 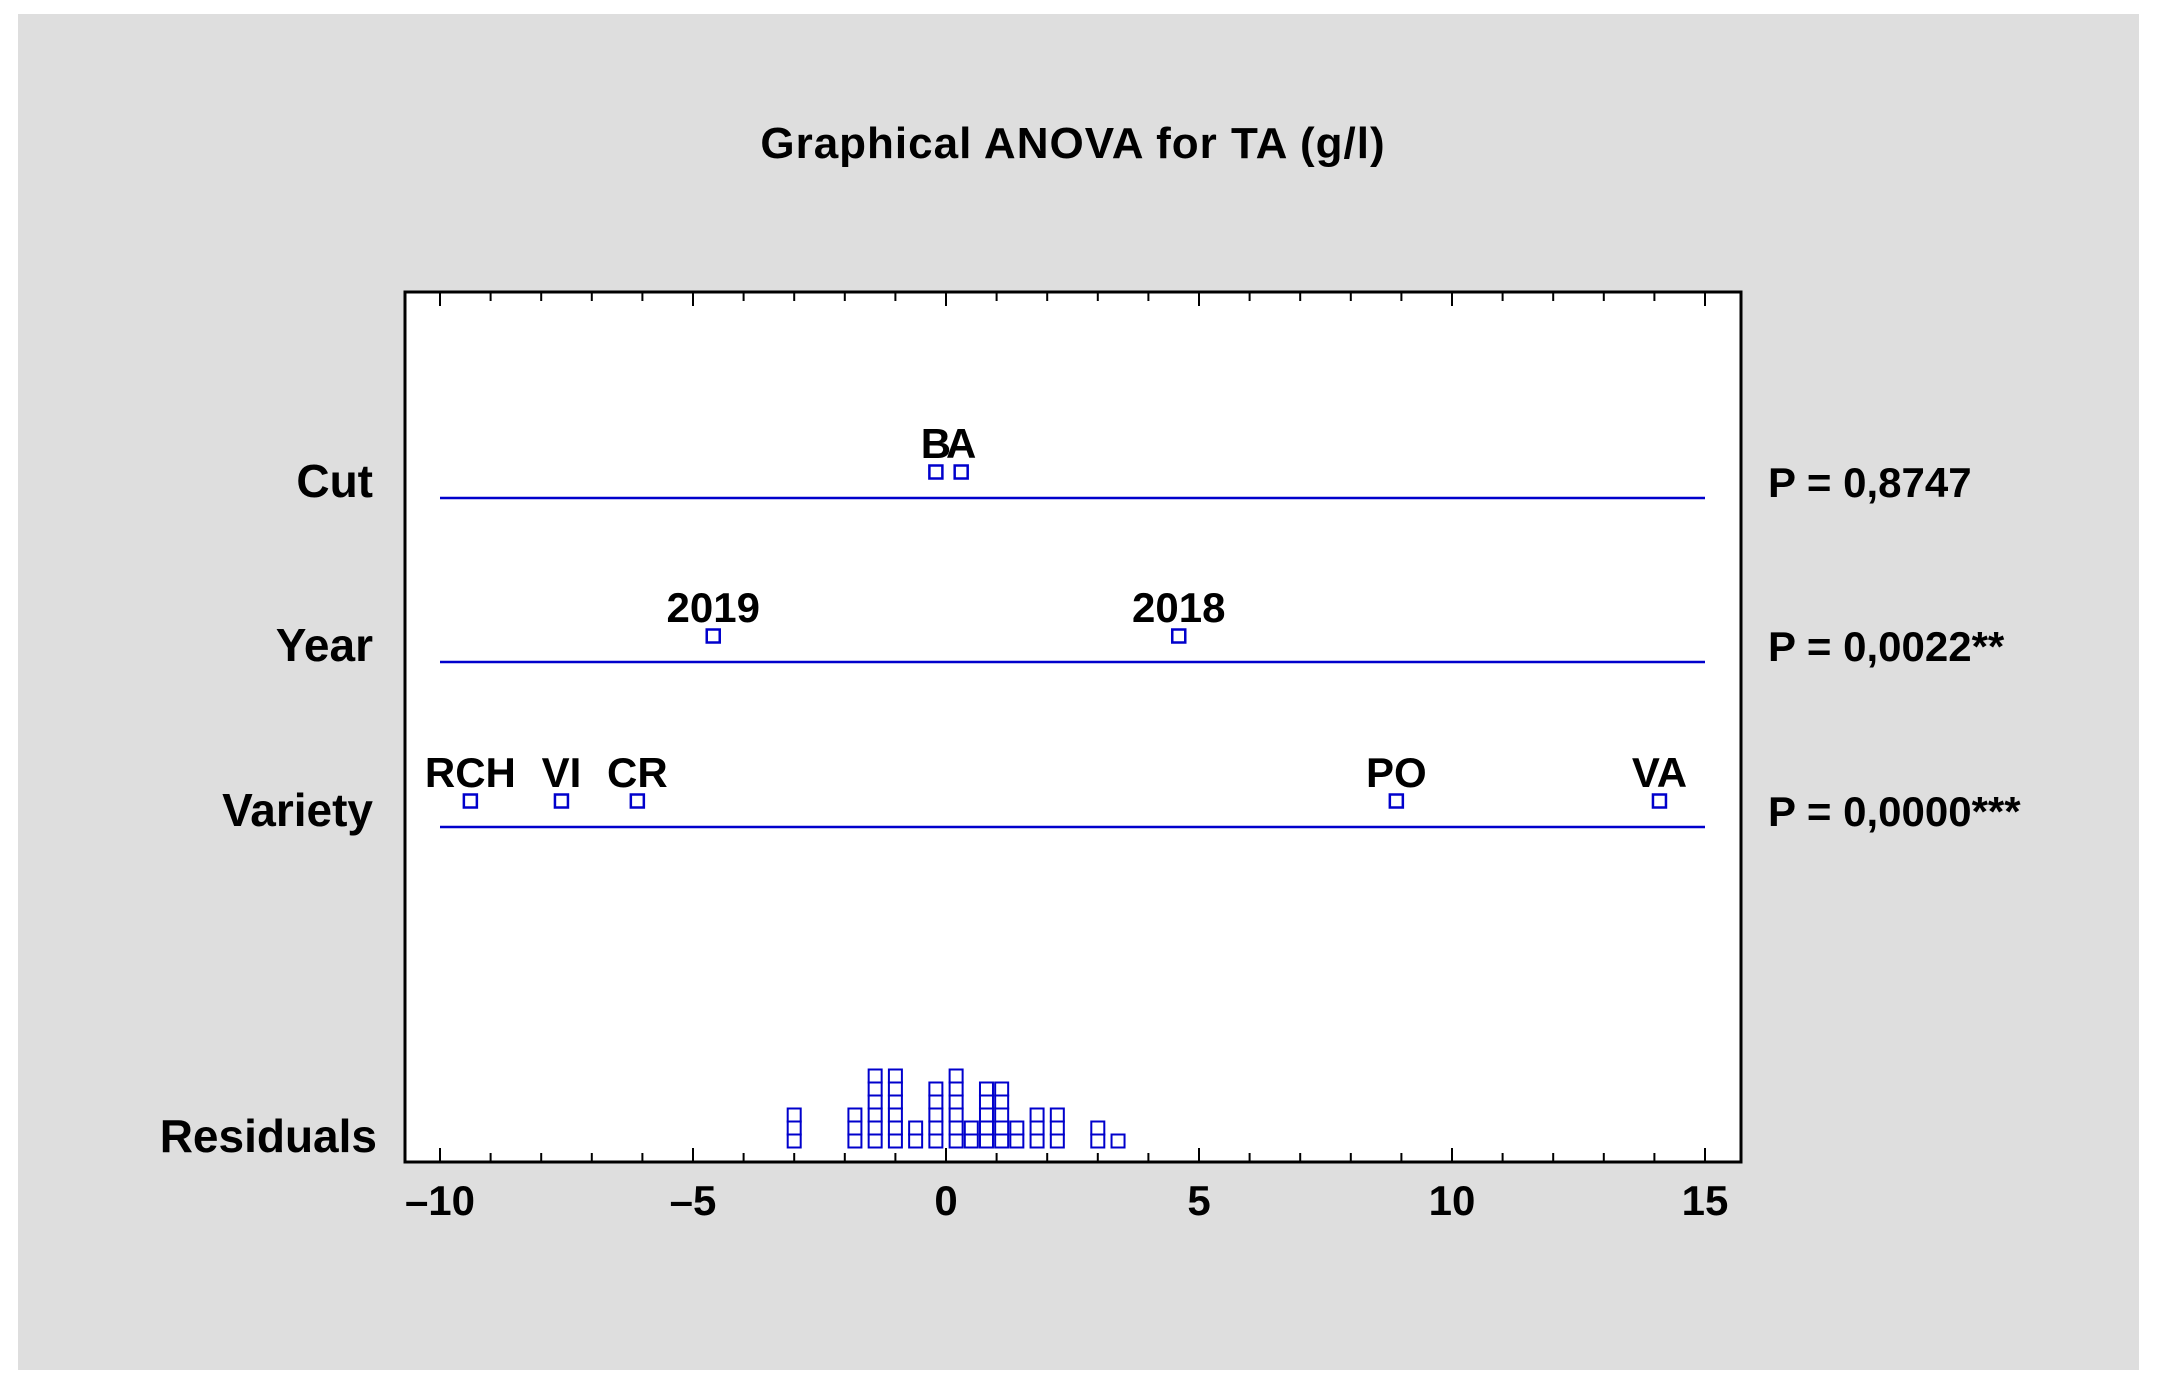 I want to click on p-value-cut: P = 0,8747, so click(x=1870, y=482).